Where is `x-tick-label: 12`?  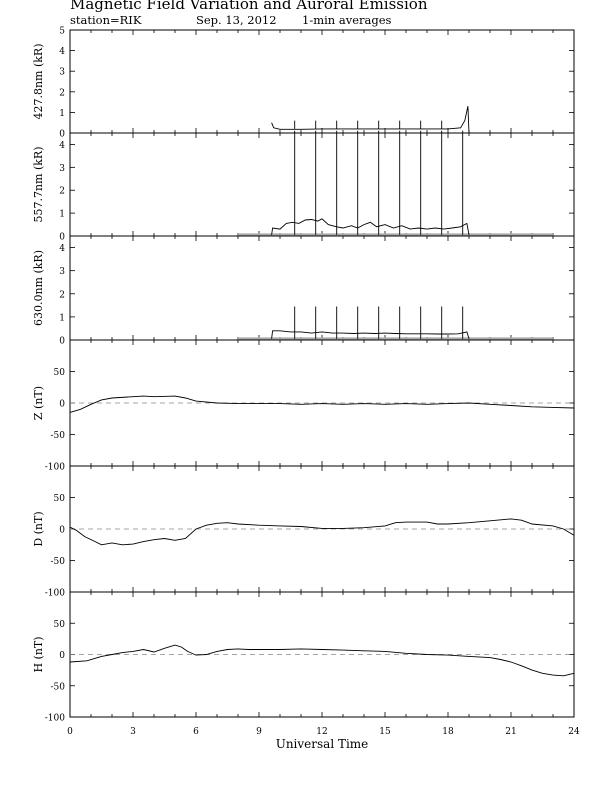
x-tick-label: 12 is located at coordinates (321, 732).